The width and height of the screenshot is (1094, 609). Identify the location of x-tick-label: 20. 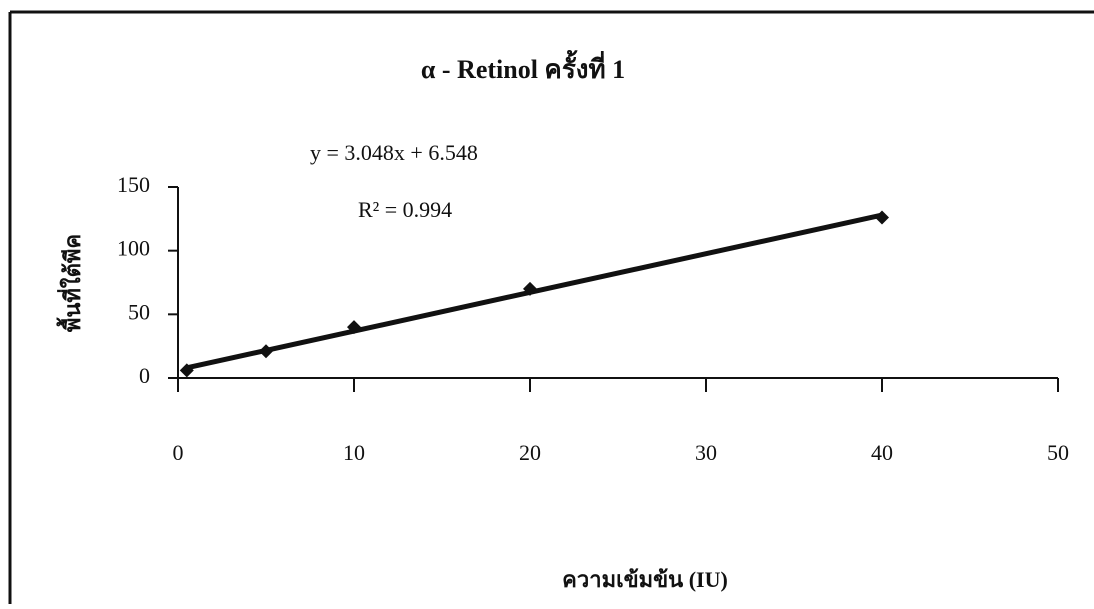
(530, 452).